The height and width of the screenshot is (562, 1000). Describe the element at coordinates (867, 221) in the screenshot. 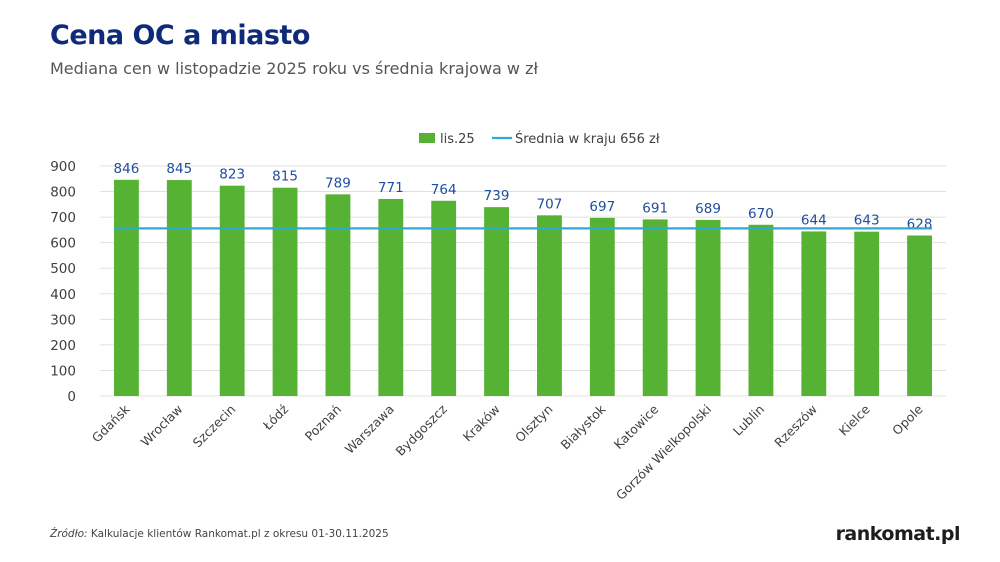

I see `data-label: 643` at that location.